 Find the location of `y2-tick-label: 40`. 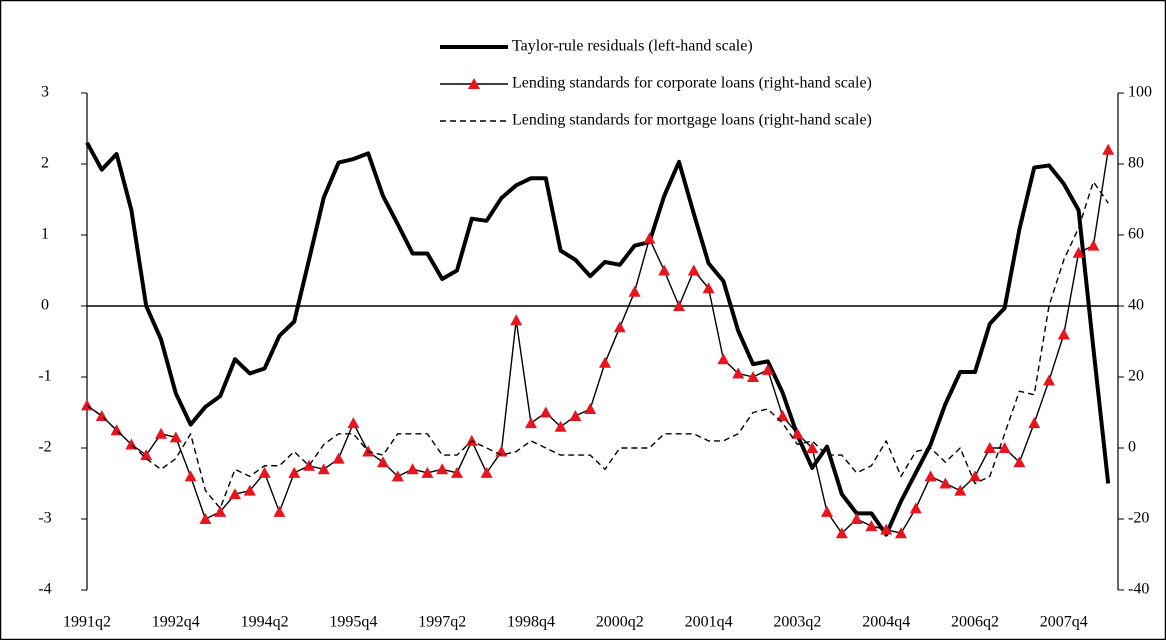

y2-tick-label: 40 is located at coordinates (1136, 305).